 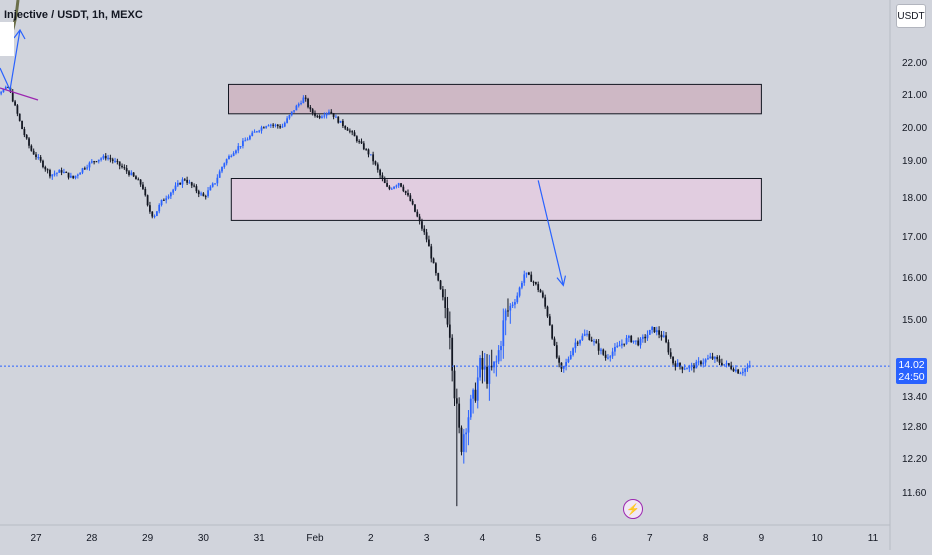 I want to click on x-tick-label: 31, so click(x=260, y=538).